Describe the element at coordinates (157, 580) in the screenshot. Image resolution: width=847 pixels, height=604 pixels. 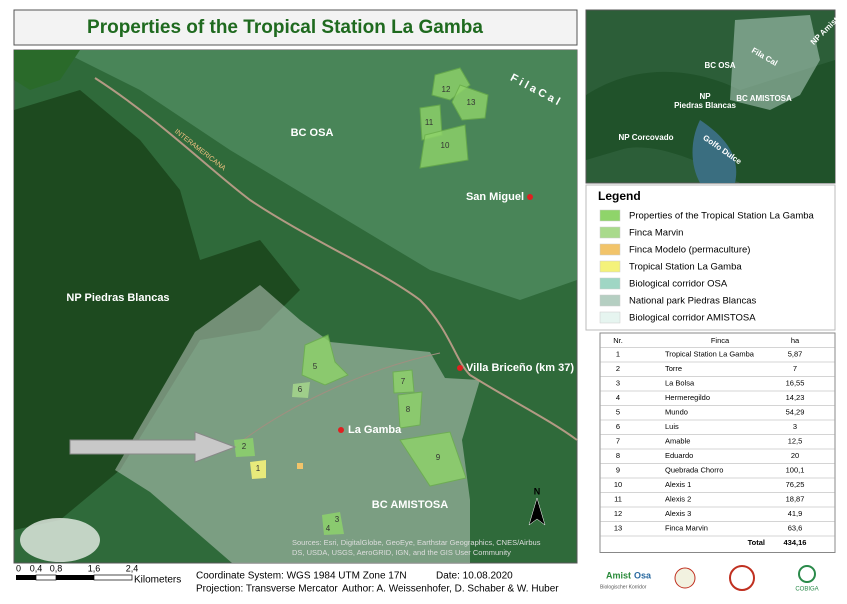
I see `scale-unit: Kilometers` at that location.